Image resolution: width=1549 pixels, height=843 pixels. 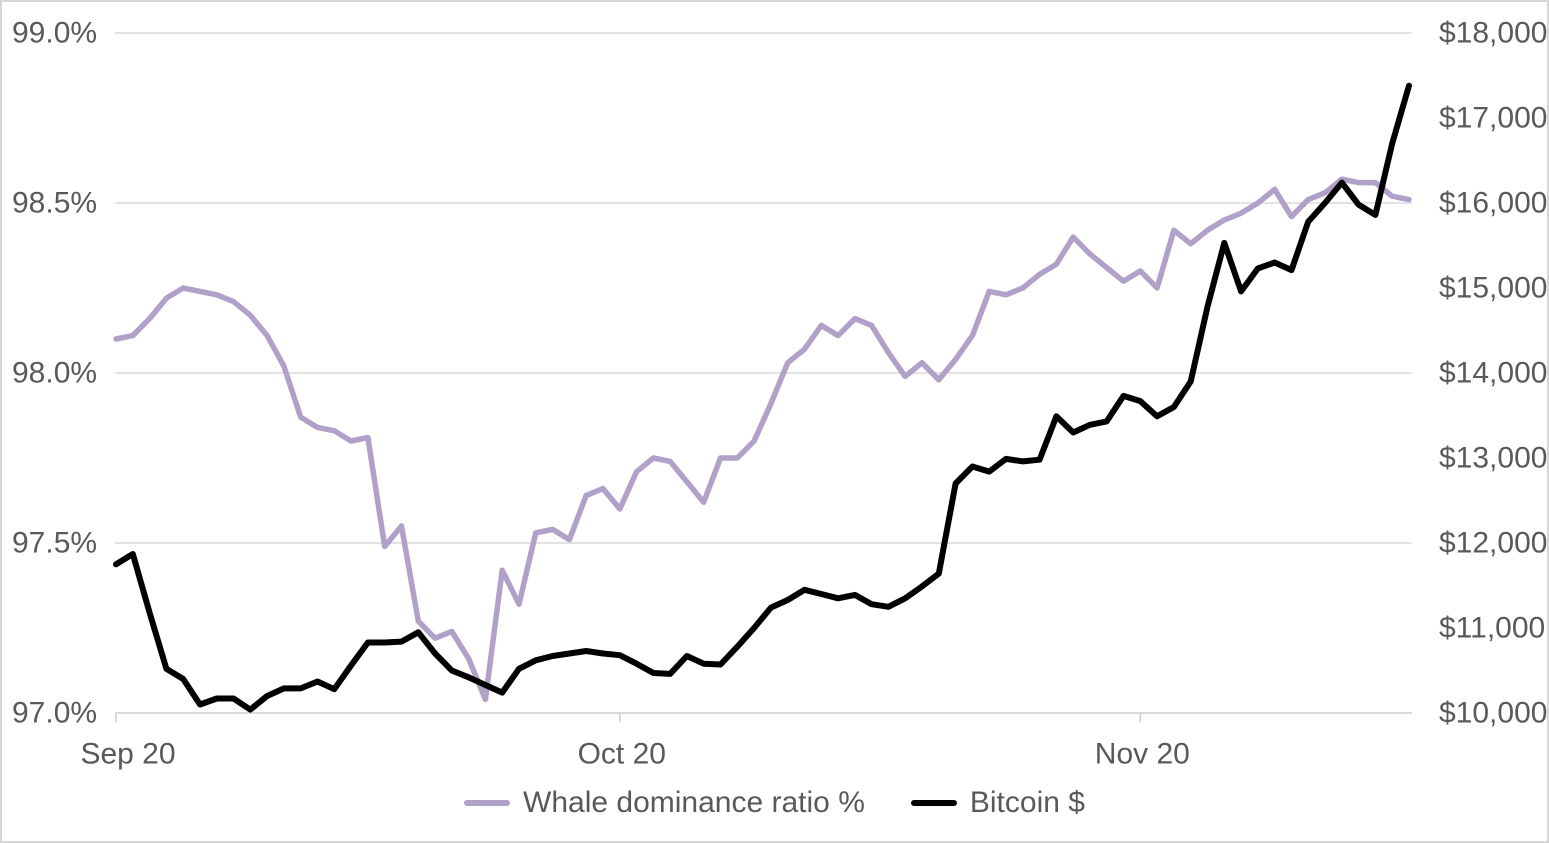 I want to click on y-axis-left-label: 98.5%, so click(x=54, y=203).